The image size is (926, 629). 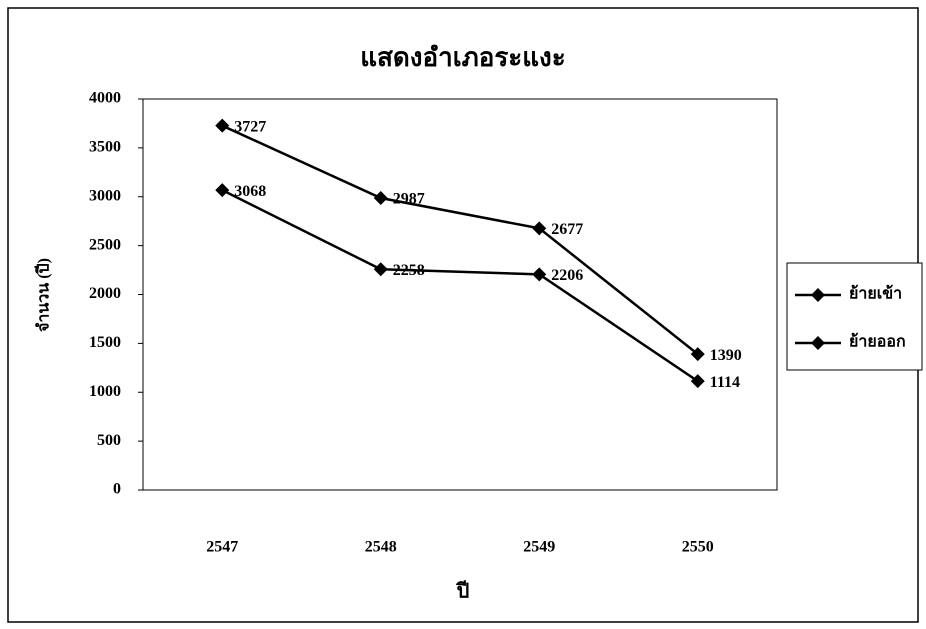 What do you see at coordinates (409, 270) in the screenshot?
I see `data-label: 2258` at bounding box center [409, 270].